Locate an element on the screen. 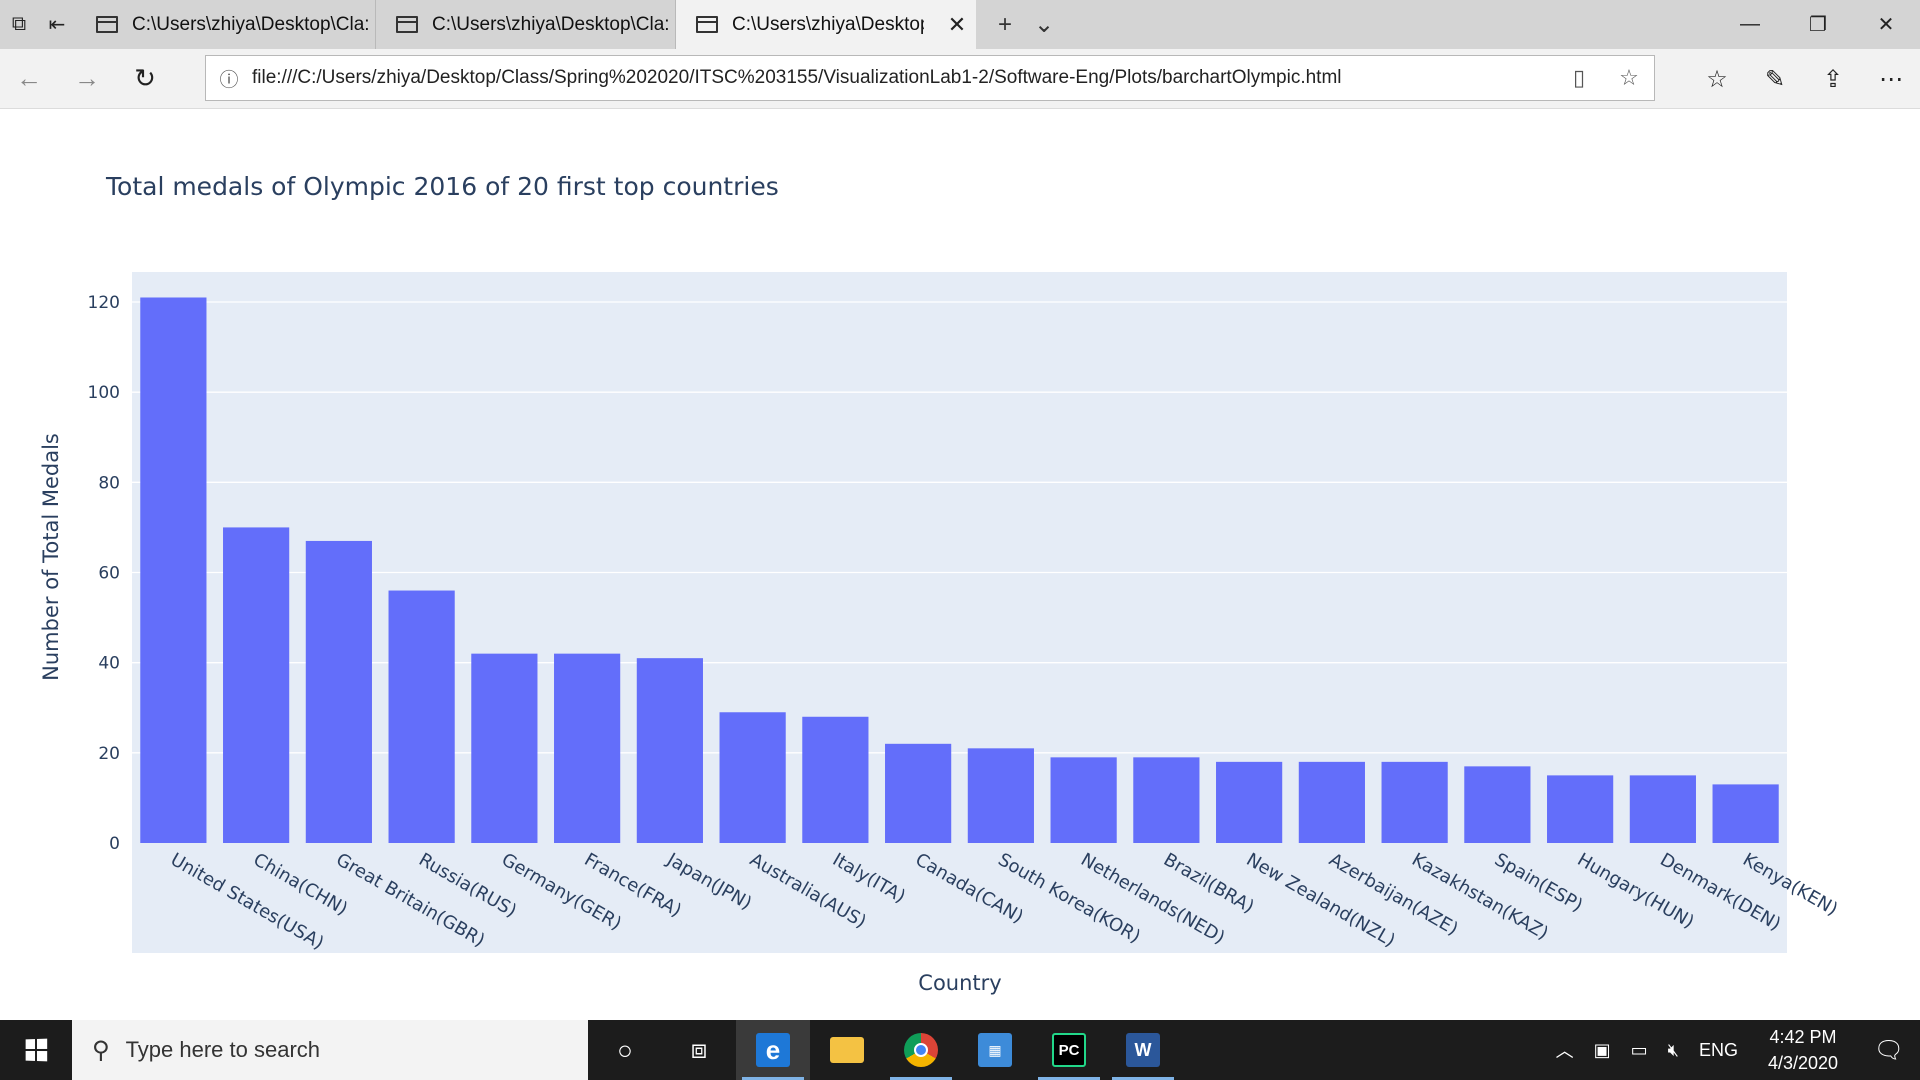 This screenshot has height=1080, width=1920. close-window-icon: ✕ is located at coordinates (1886, 25).